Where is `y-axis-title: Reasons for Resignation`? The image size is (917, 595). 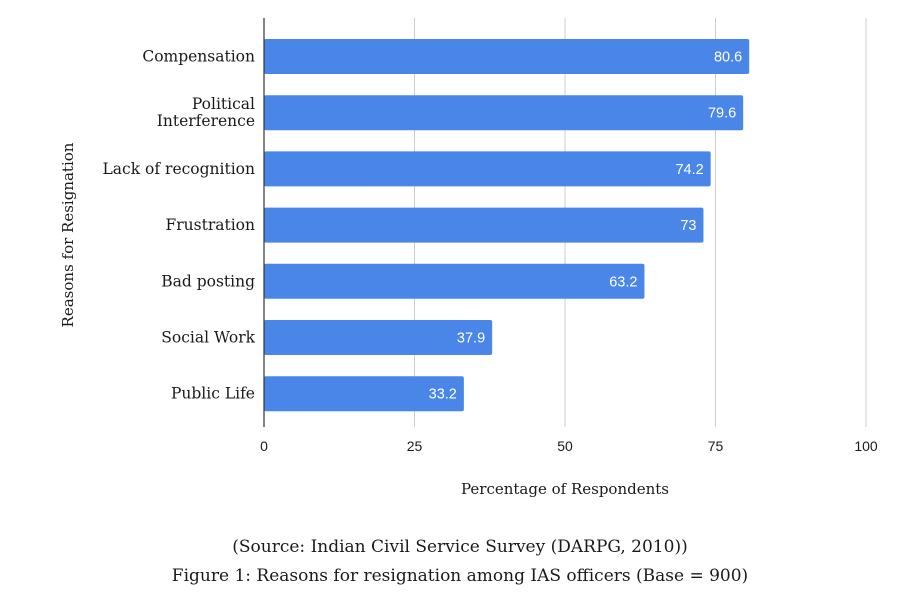 y-axis-title: Reasons for Resignation is located at coordinates (68, 234).